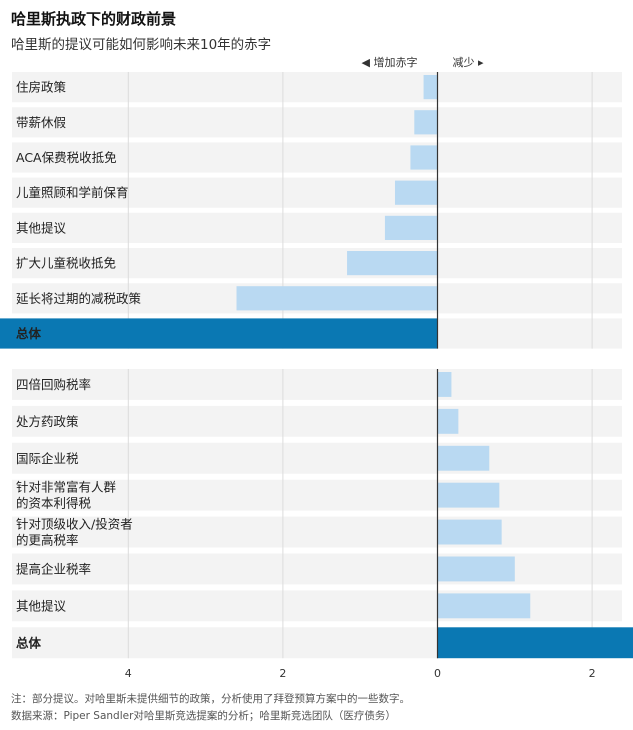 The image size is (633, 730). Describe the element at coordinates (141, 45) in the screenshot. I see `chart-subtitle: 哈里斯的提议可能如何影响未来10年的赤字` at that location.